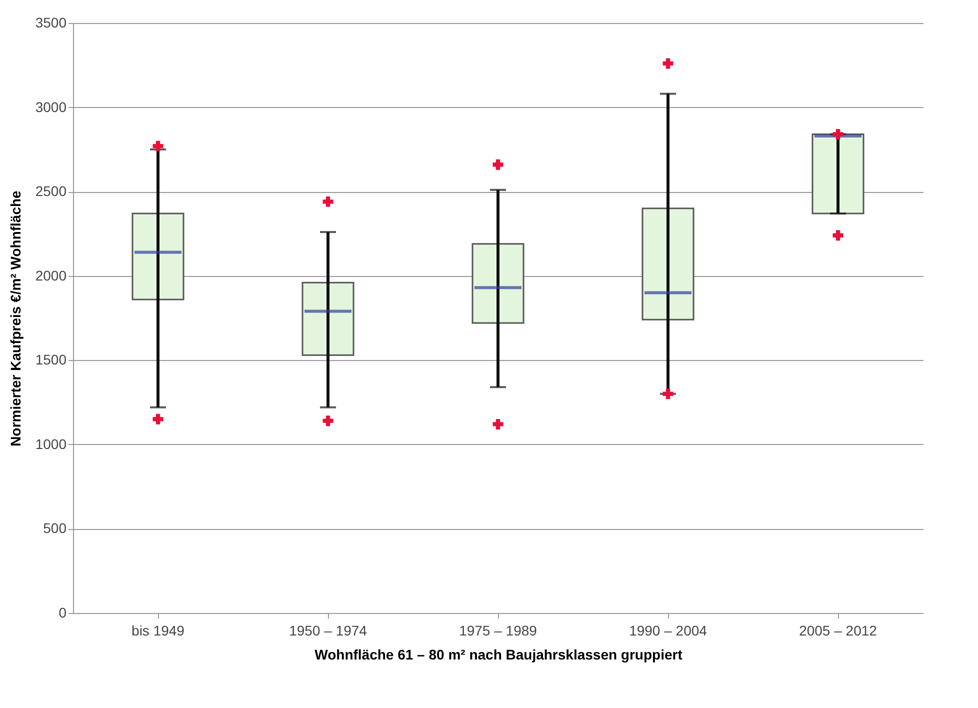  I want to click on y-tick-label: 1000, so click(51, 444).